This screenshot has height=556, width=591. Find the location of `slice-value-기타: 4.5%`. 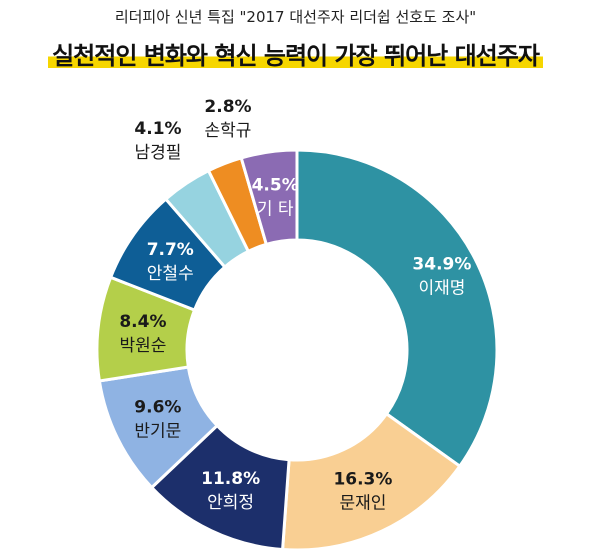

slice-value-기타: 4.5% is located at coordinates (275, 186).